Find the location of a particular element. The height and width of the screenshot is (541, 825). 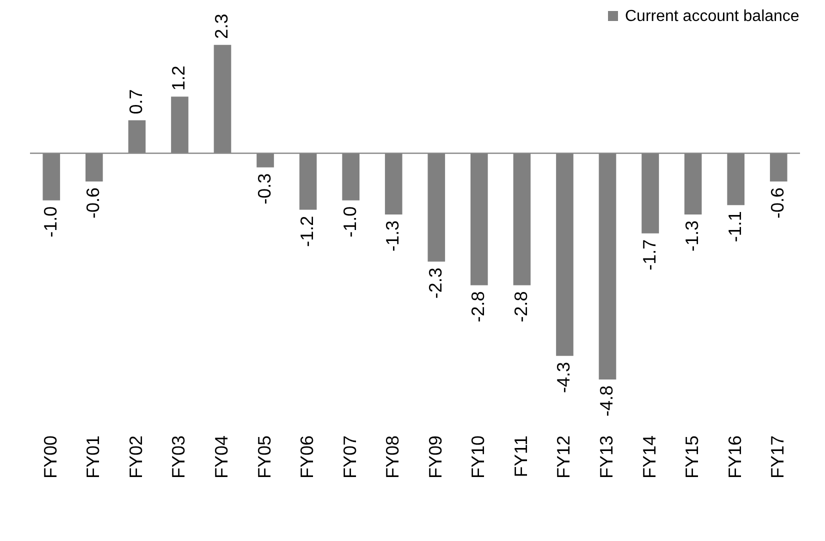

x-tick-label: FY03 is located at coordinates (178, 457).